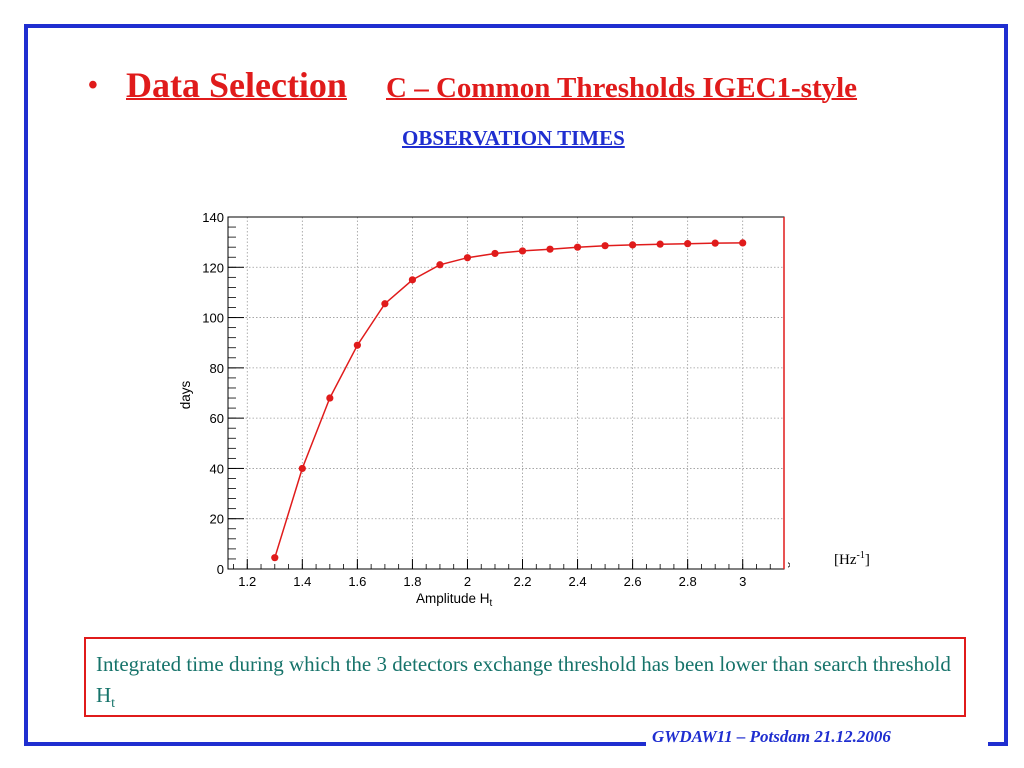  Describe the element at coordinates (247, 581) in the screenshot. I see `x-tick-label: 1.2` at that location.